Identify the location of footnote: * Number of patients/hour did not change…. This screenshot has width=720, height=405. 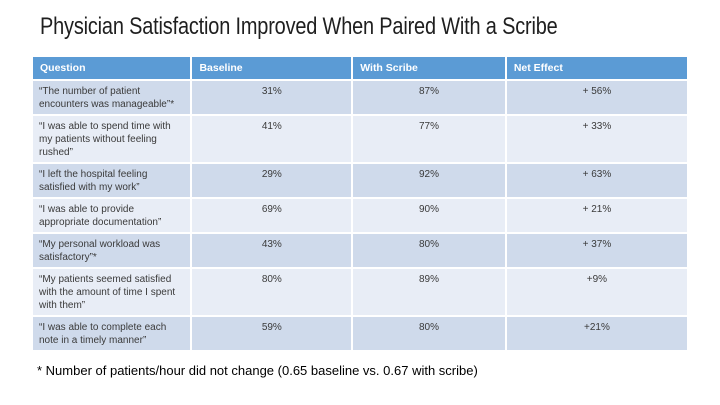
(257, 370).